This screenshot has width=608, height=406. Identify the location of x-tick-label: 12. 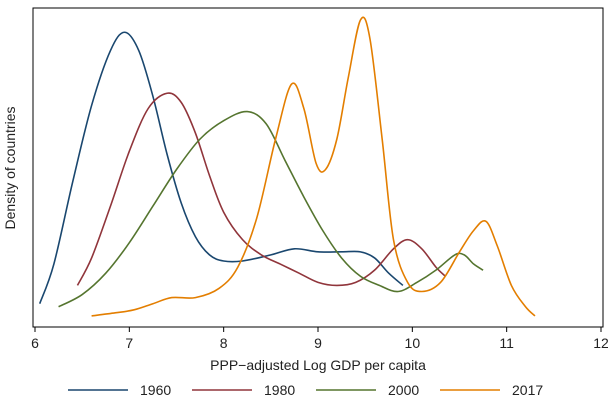
(600, 343).